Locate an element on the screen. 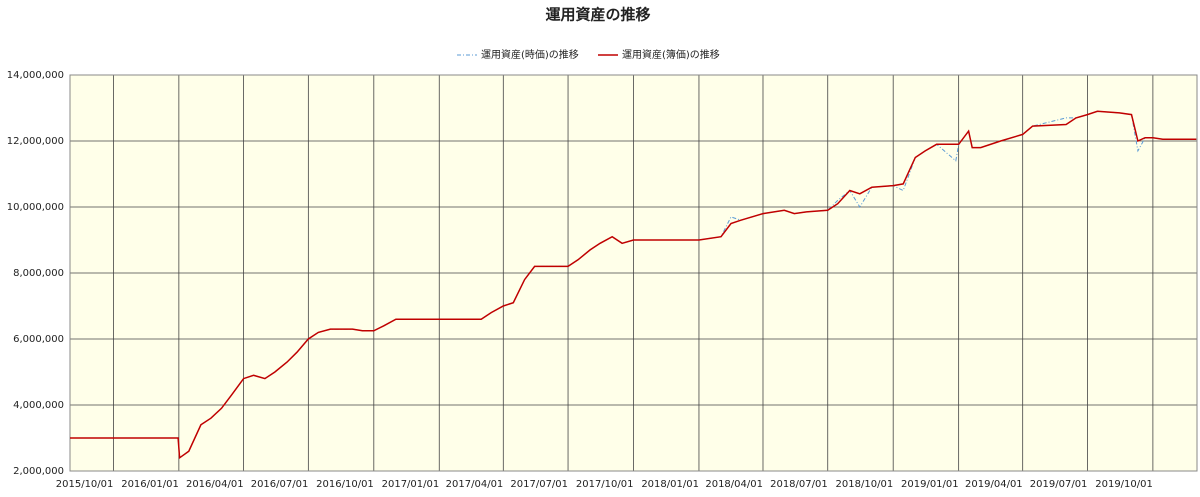 The width and height of the screenshot is (1200, 497). x-tick-label: 2016/04/01 is located at coordinates (215, 484).